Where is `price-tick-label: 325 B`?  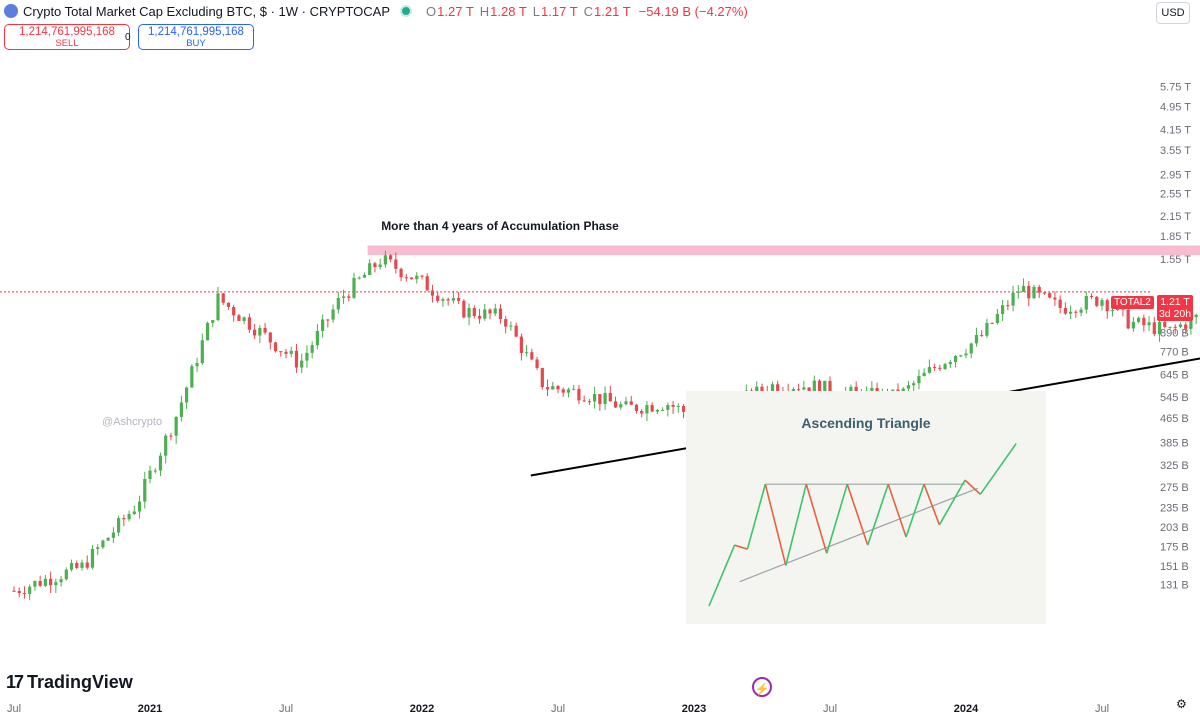
price-tick-label: 325 B is located at coordinates (1174, 466).